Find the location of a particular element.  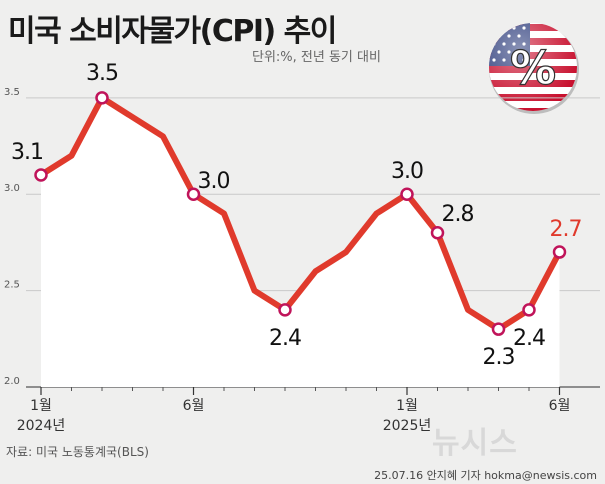

y-tick-label: 2.0 is located at coordinates (12, 381).